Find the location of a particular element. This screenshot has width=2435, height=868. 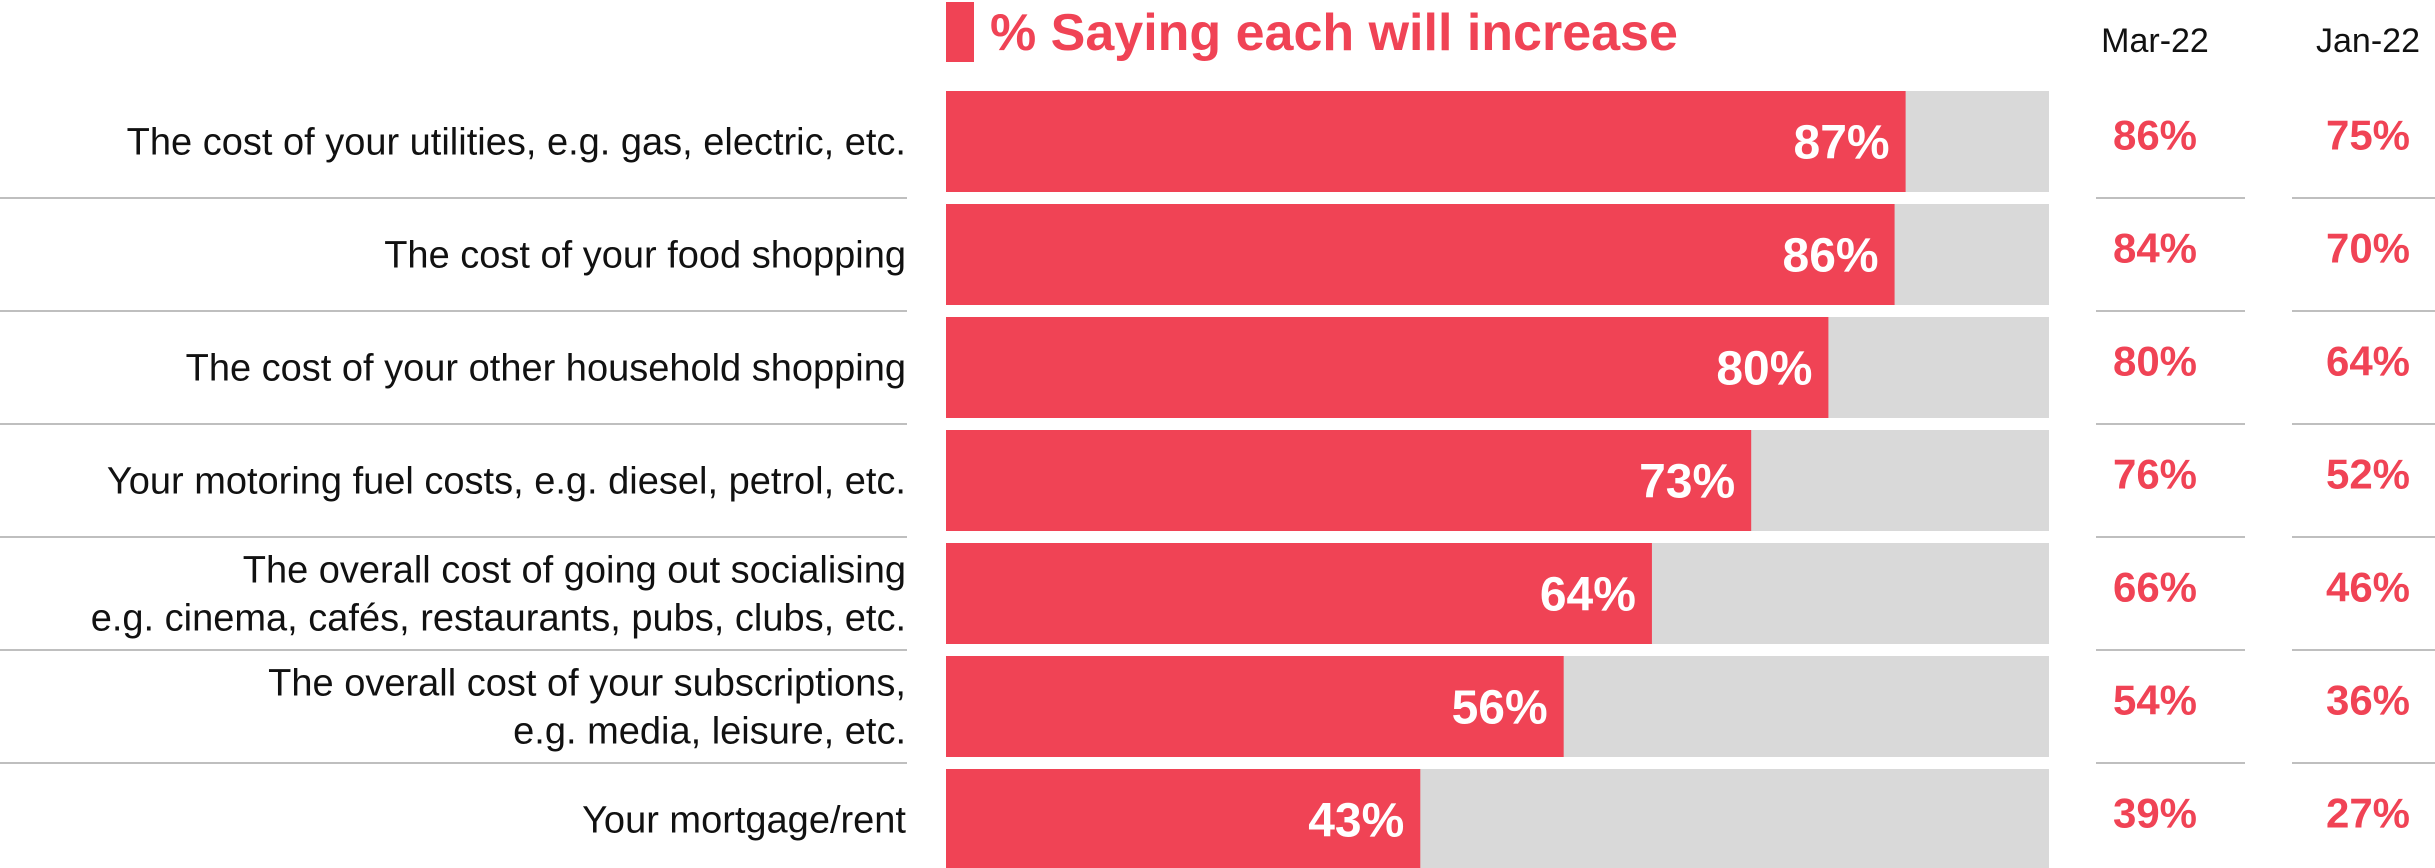

title-marker is located at coordinates (960, 32).